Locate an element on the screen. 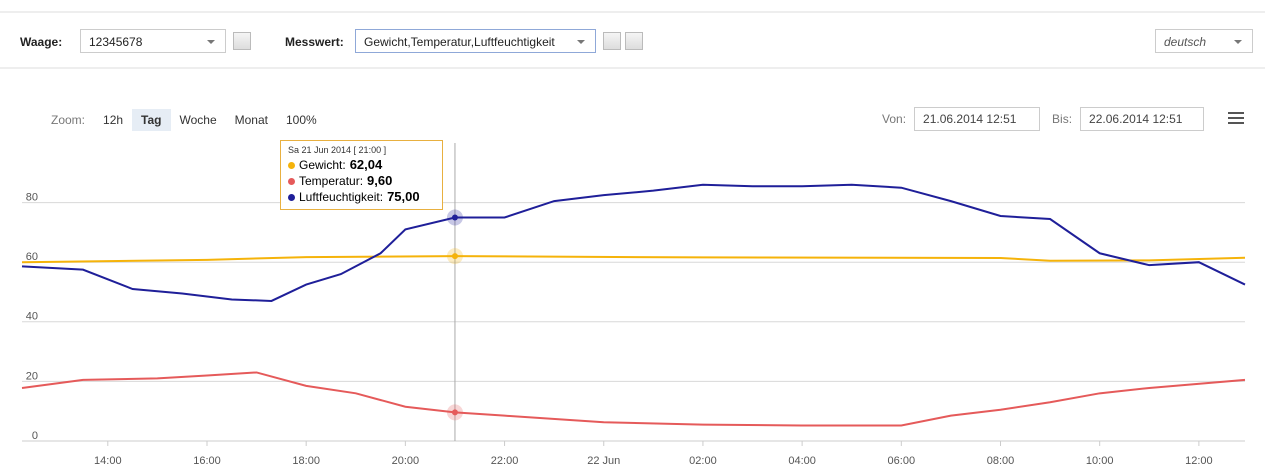 The height and width of the screenshot is (471, 1265). y-tick-label: 60 is located at coordinates (32, 257).